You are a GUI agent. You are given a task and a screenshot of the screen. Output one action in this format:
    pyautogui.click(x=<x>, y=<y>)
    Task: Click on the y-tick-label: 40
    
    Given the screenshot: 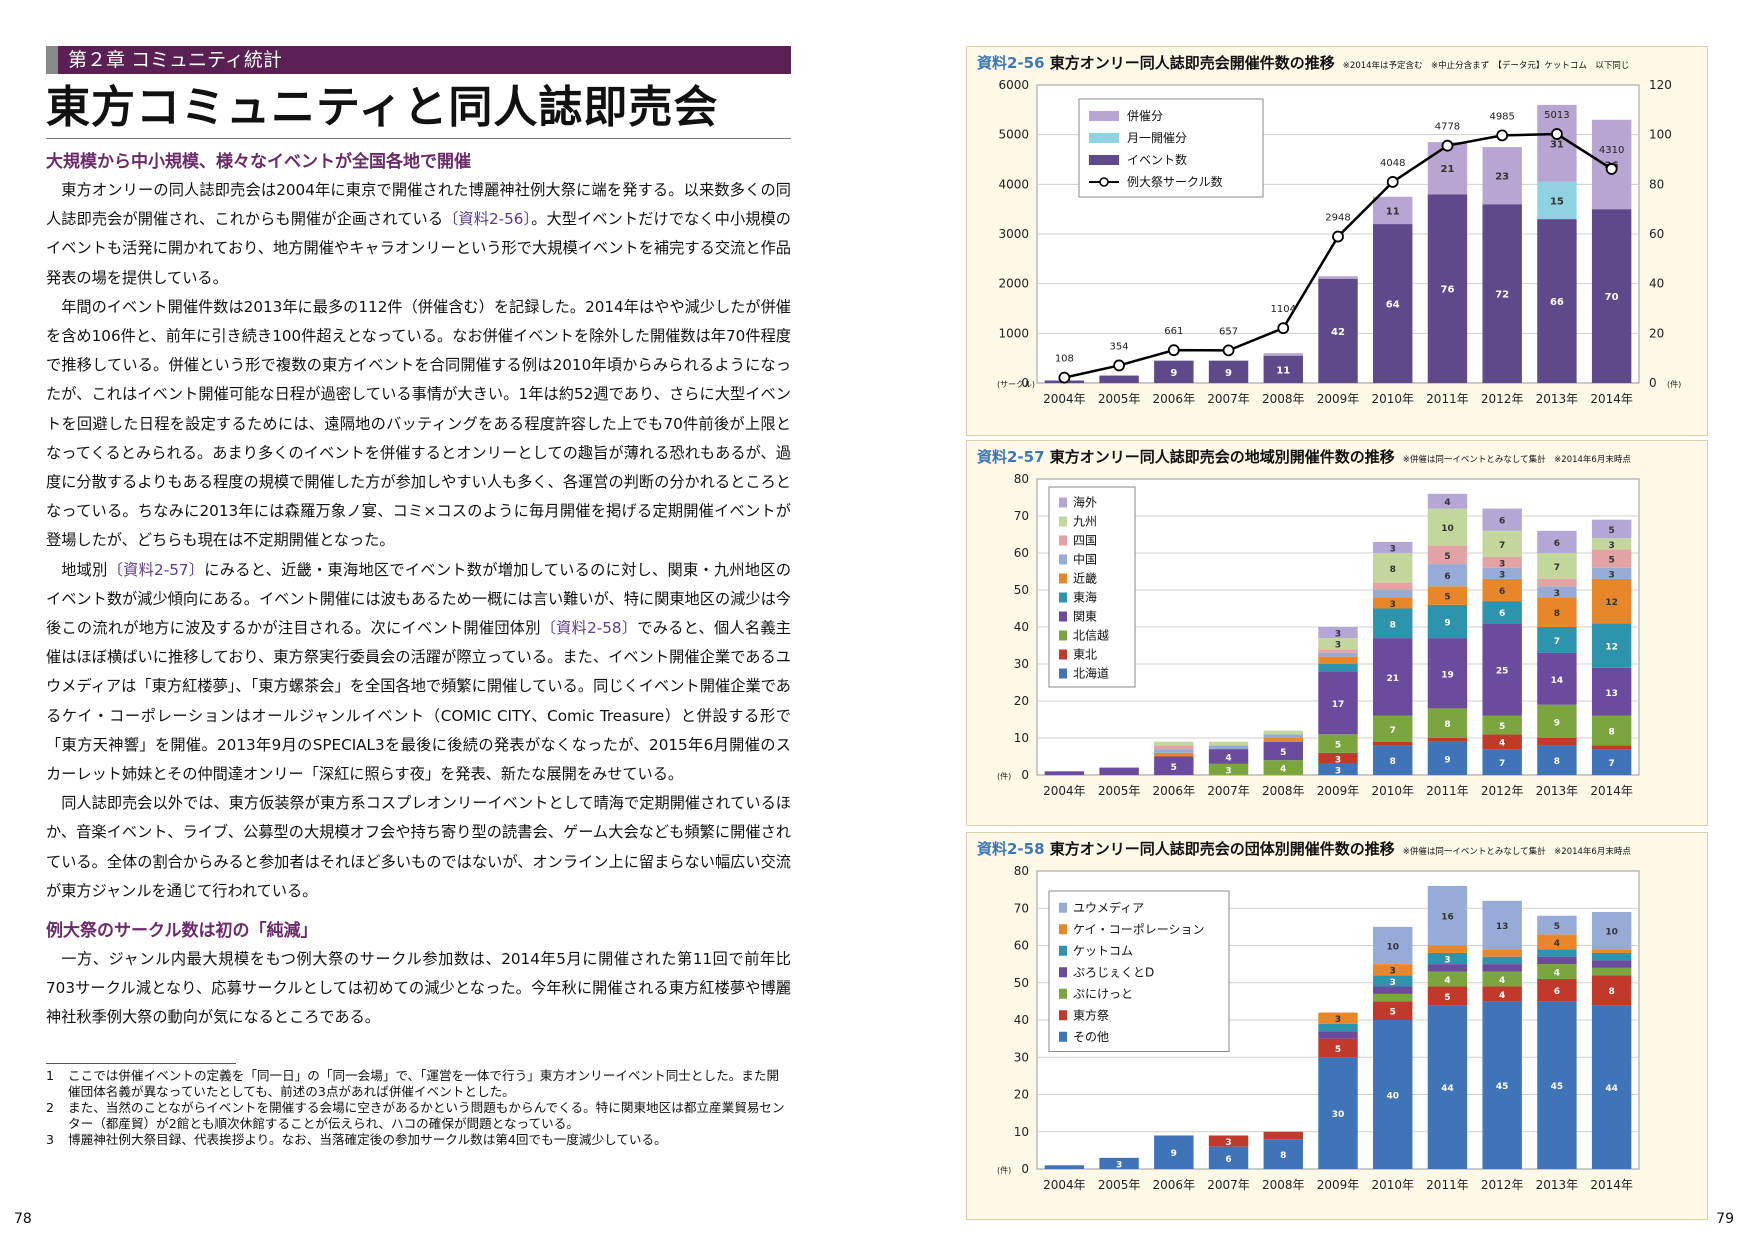 What is the action you would take?
    pyautogui.click(x=1021, y=1020)
    